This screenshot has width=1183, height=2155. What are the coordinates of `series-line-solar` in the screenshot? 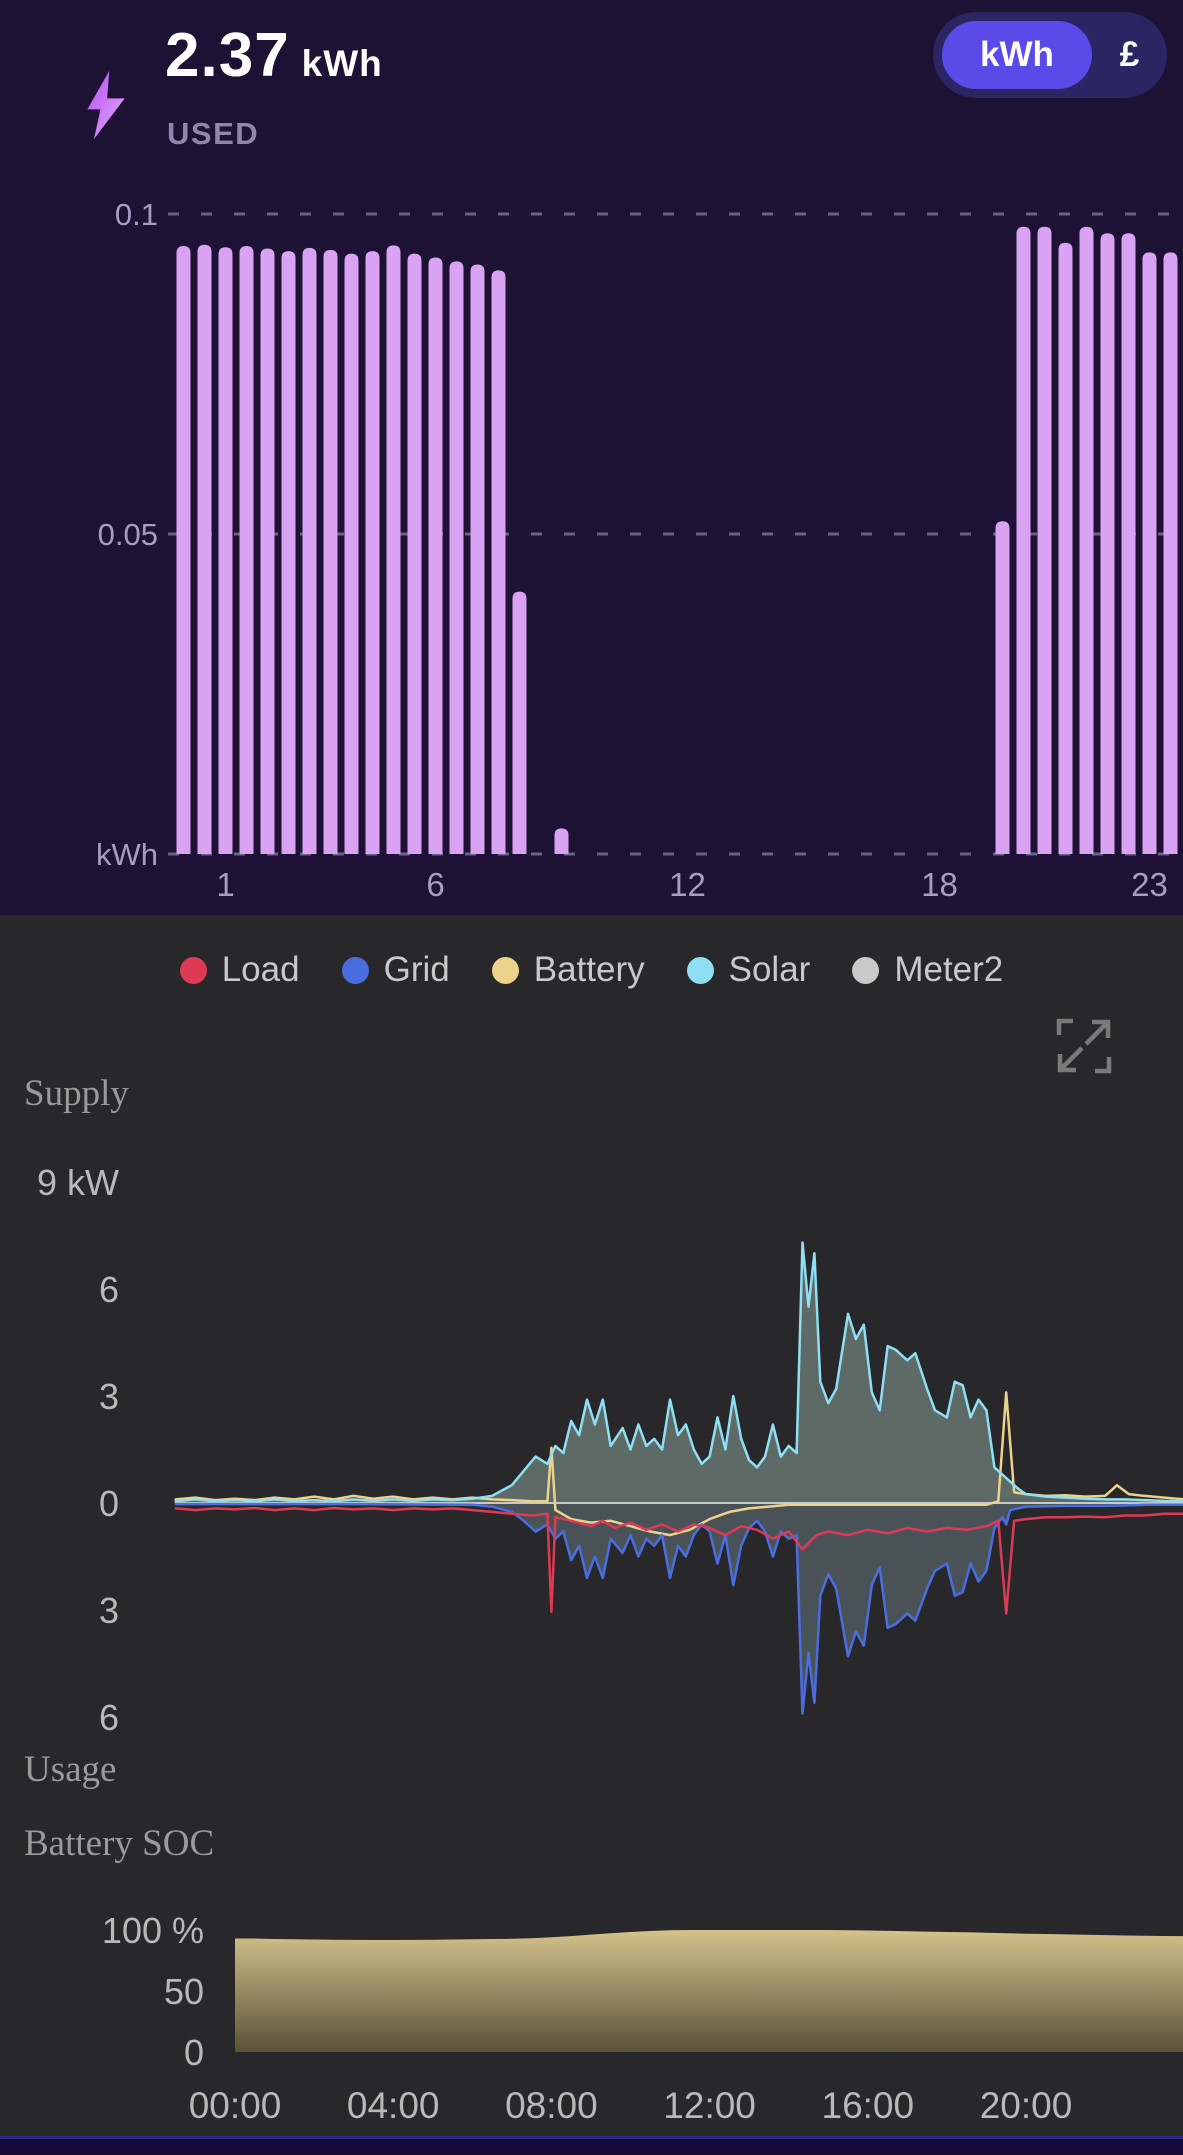 It's located at (678, 1372).